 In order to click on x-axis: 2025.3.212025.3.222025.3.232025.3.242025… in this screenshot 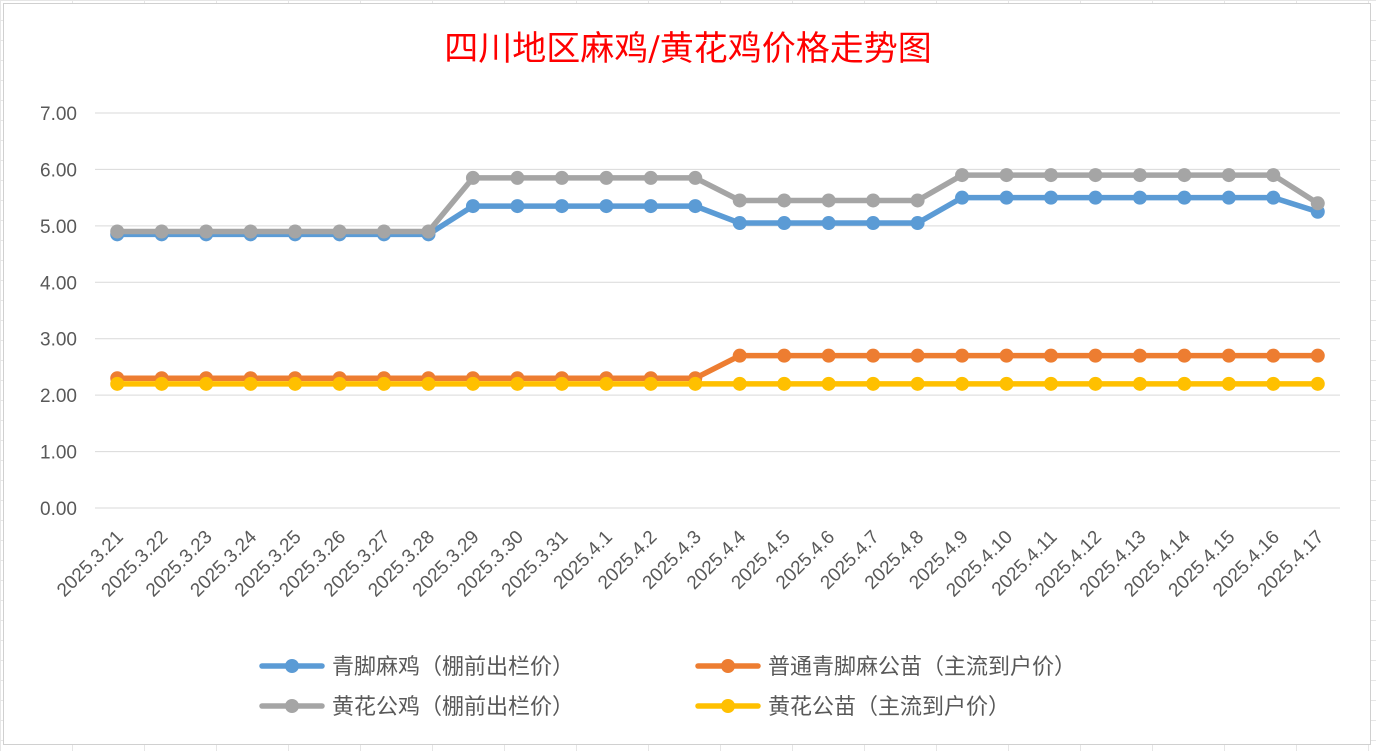, I will do `click(690, 563)`.